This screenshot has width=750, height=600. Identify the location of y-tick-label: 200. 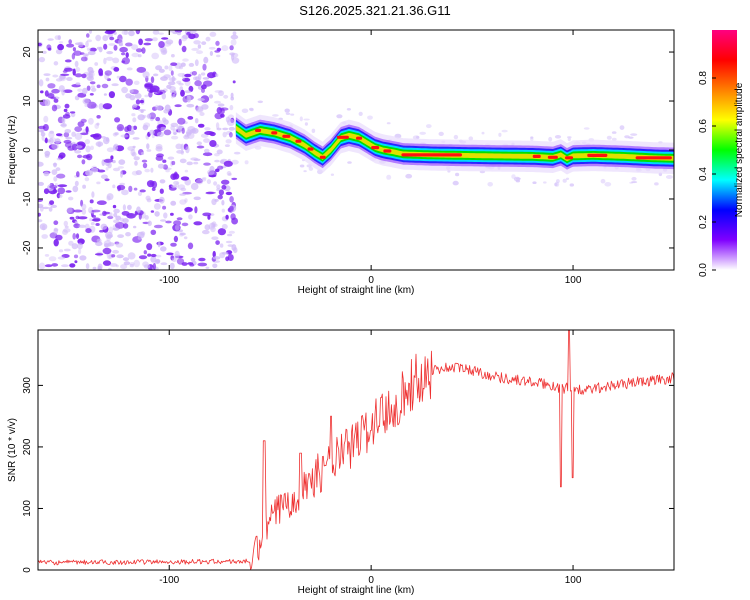
(27, 446).